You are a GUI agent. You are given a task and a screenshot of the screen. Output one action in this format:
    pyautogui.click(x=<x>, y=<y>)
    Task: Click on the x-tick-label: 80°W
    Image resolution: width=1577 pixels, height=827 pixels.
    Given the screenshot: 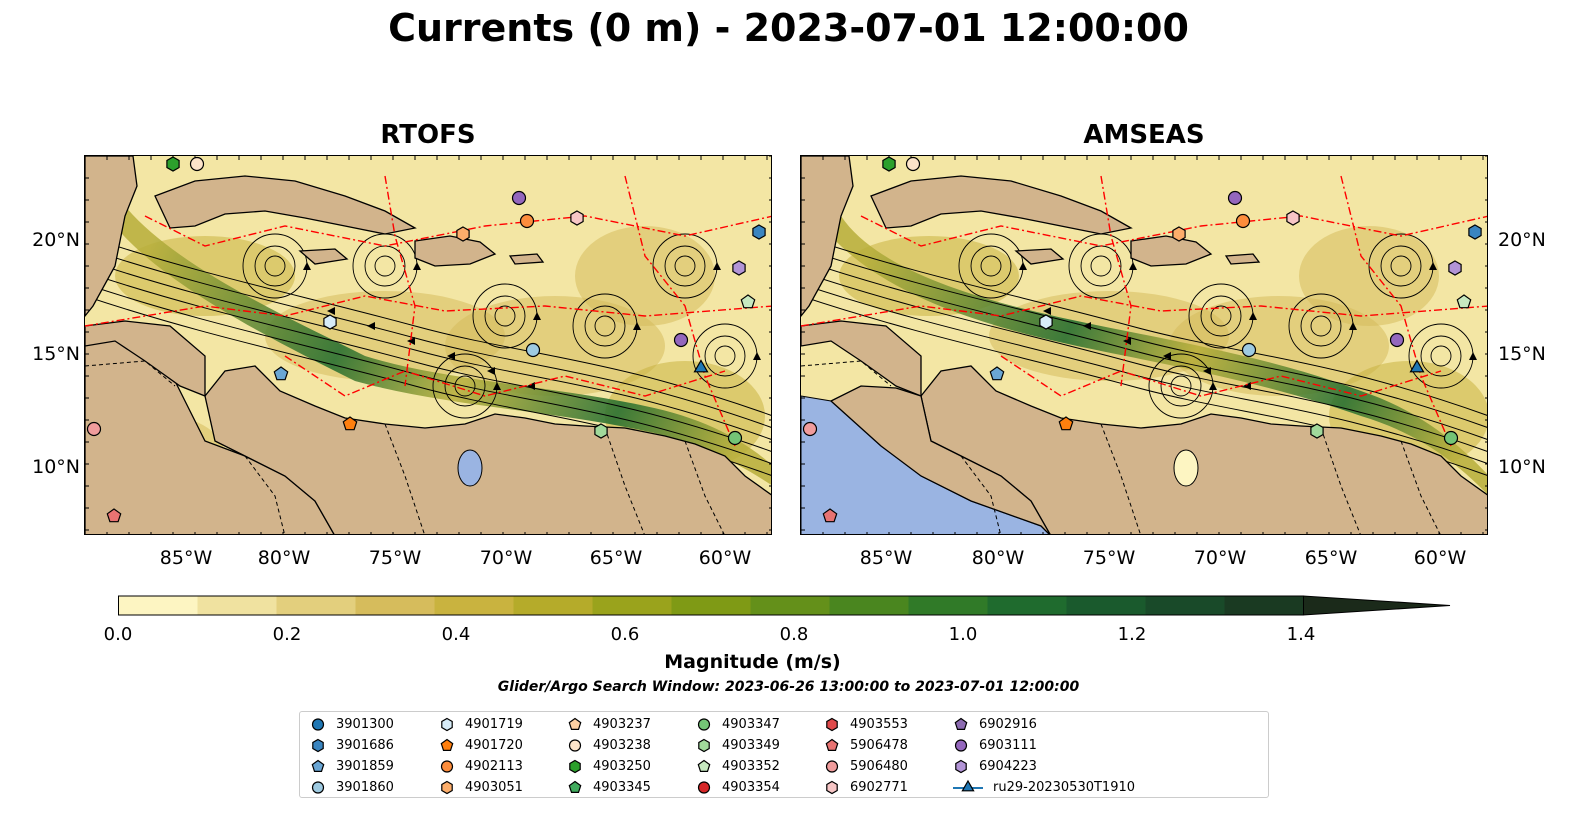 What is the action you would take?
    pyautogui.click(x=284, y=558)
    